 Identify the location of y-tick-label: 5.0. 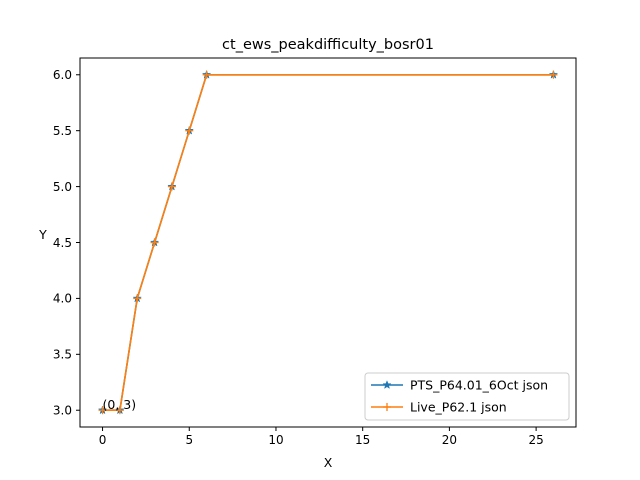
(62, 187).